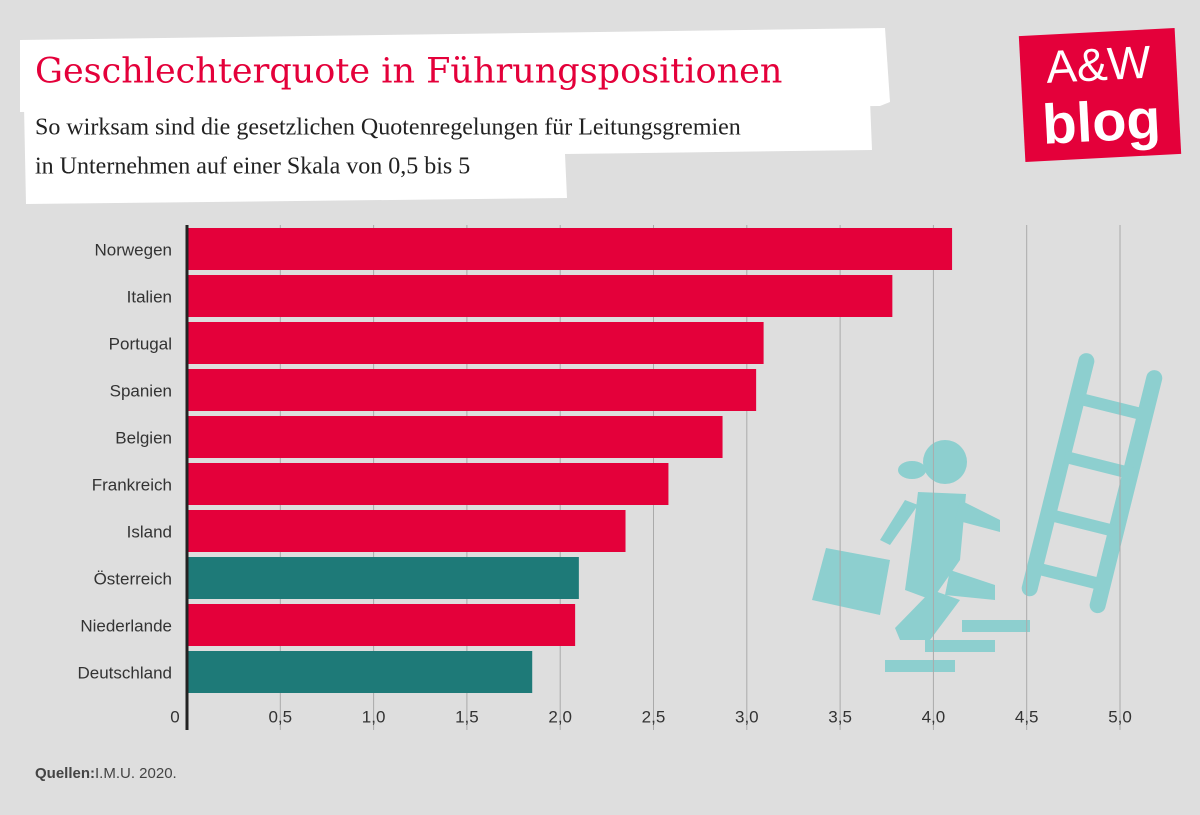 The height and width of the screenshot is (815, 1200). I want to click on illustration, so click(987, 512).